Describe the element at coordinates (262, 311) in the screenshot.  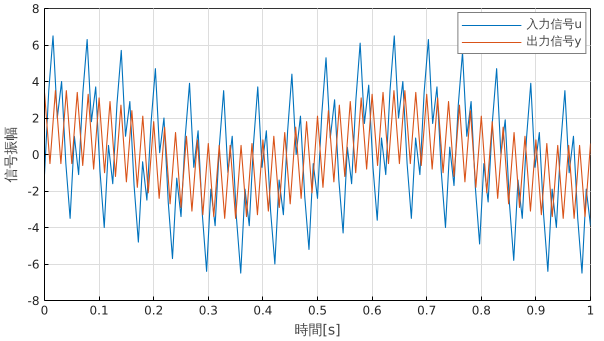
I see `x-tick-label: 0.4` at that location.